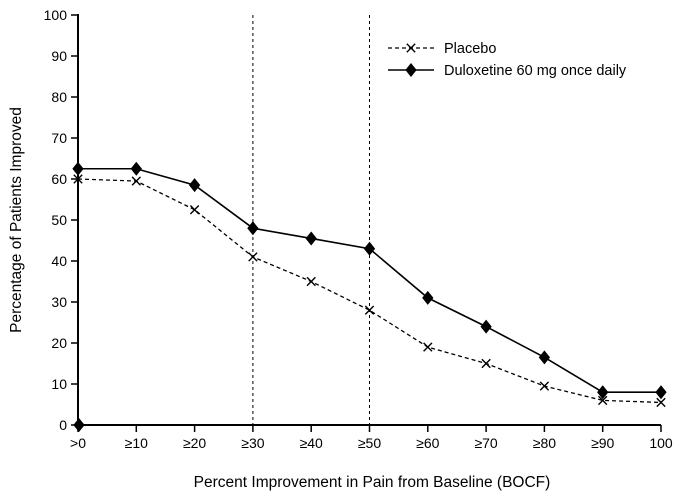 Image resolution: width=681 pixels, height=504 pixels. What do you see at coordinates (59, 261) in the screenshot?
I see `y-tick-label: 40` at bounding box center [59, 261].